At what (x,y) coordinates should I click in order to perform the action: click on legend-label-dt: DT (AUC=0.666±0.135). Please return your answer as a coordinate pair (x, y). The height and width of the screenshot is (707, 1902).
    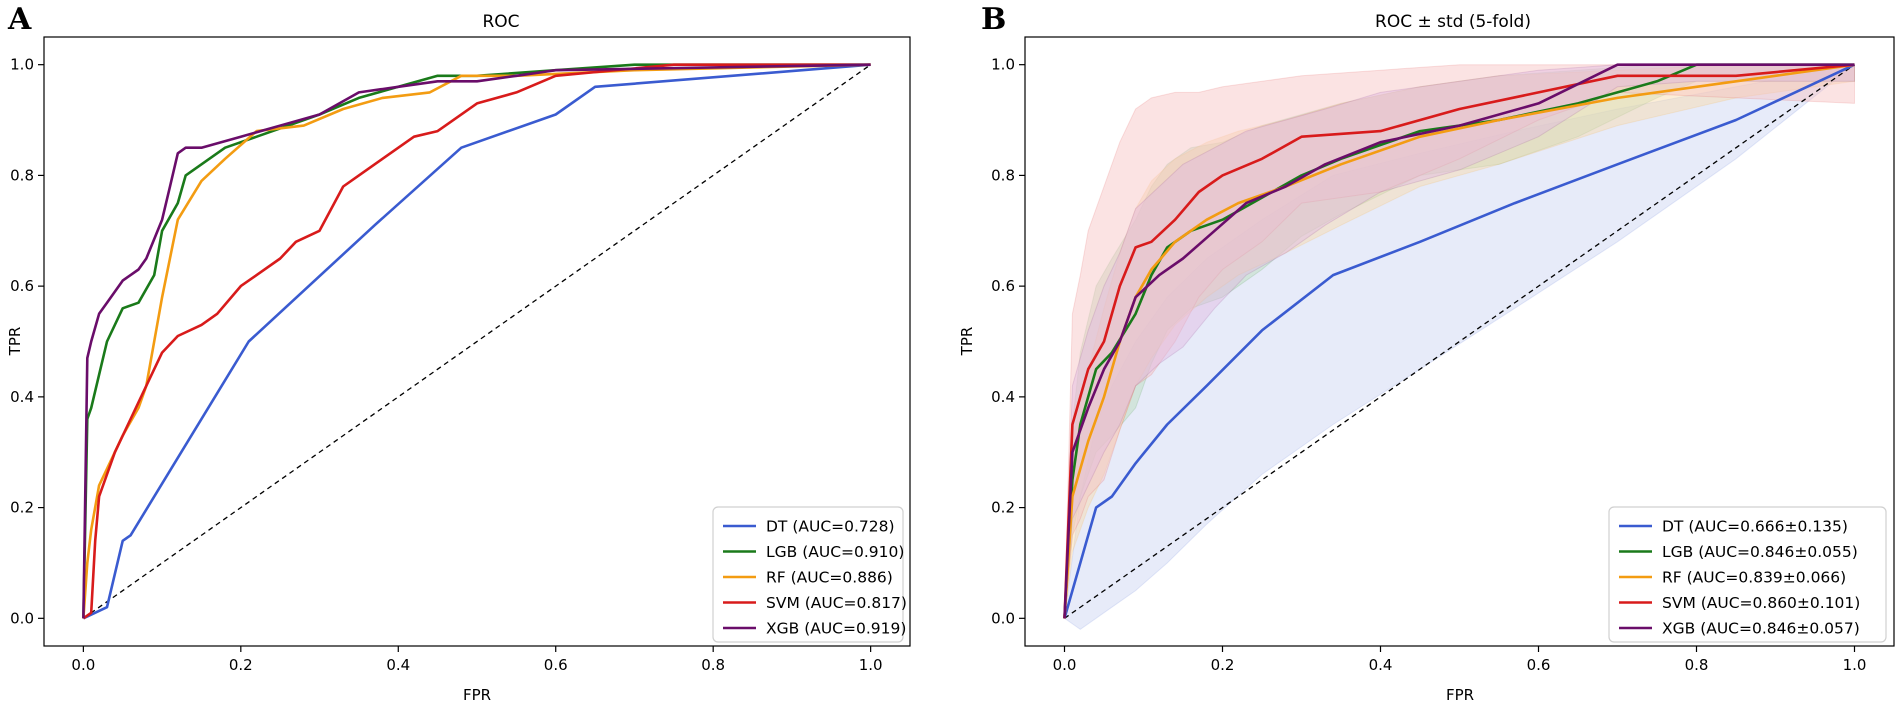
    Looking at the image, I should click on (1755, 527).